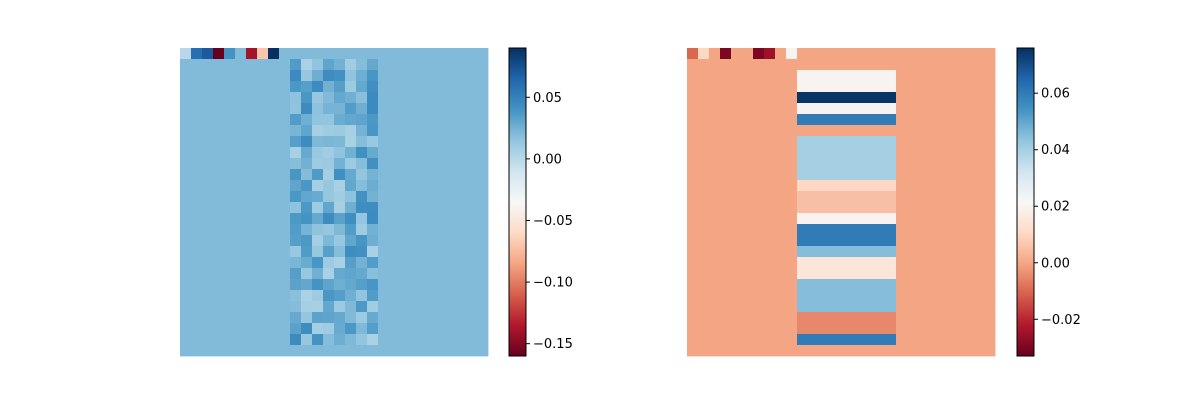 The image size is (1200, 400). What do you see at coordinates (553, 221) in the screenshot?
I see `colorbar-tick-label: −0.05` at bounding box center [553, 221].